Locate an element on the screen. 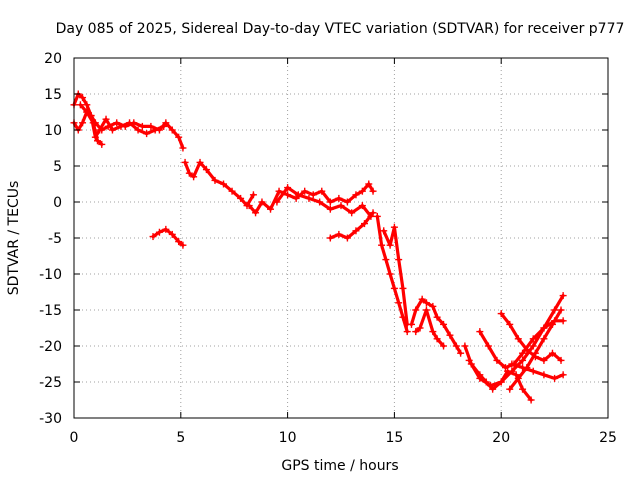  series-track-late-e is located at coordinates (537, 371).